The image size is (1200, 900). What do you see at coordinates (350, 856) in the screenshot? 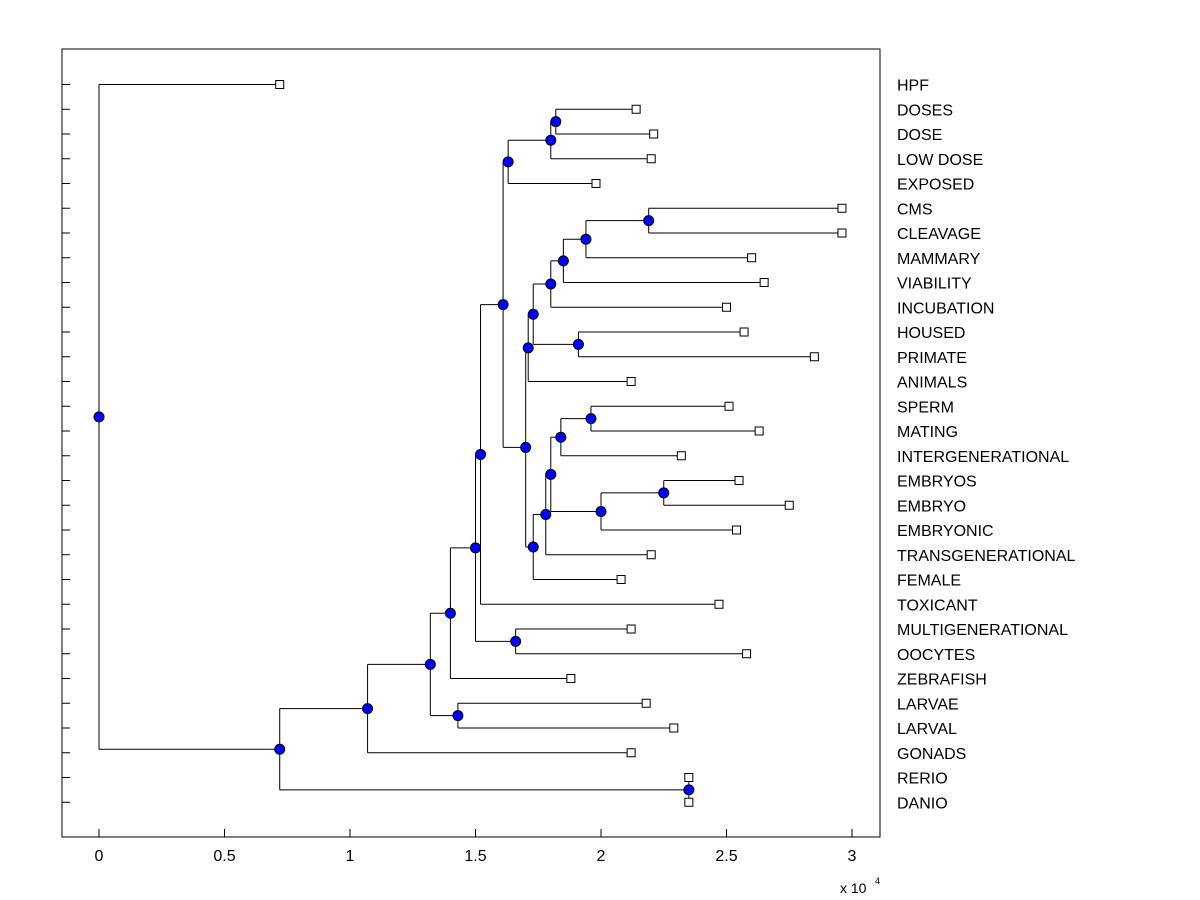
I see `x-tick-label: 1` at bounding box center [350, 856].